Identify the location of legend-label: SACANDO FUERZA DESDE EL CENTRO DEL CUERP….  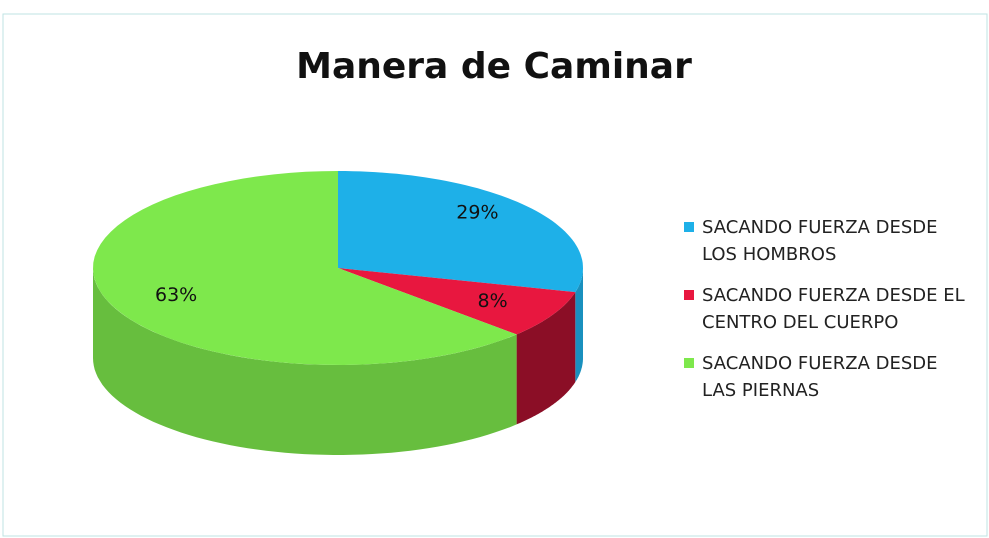
(833, 309).